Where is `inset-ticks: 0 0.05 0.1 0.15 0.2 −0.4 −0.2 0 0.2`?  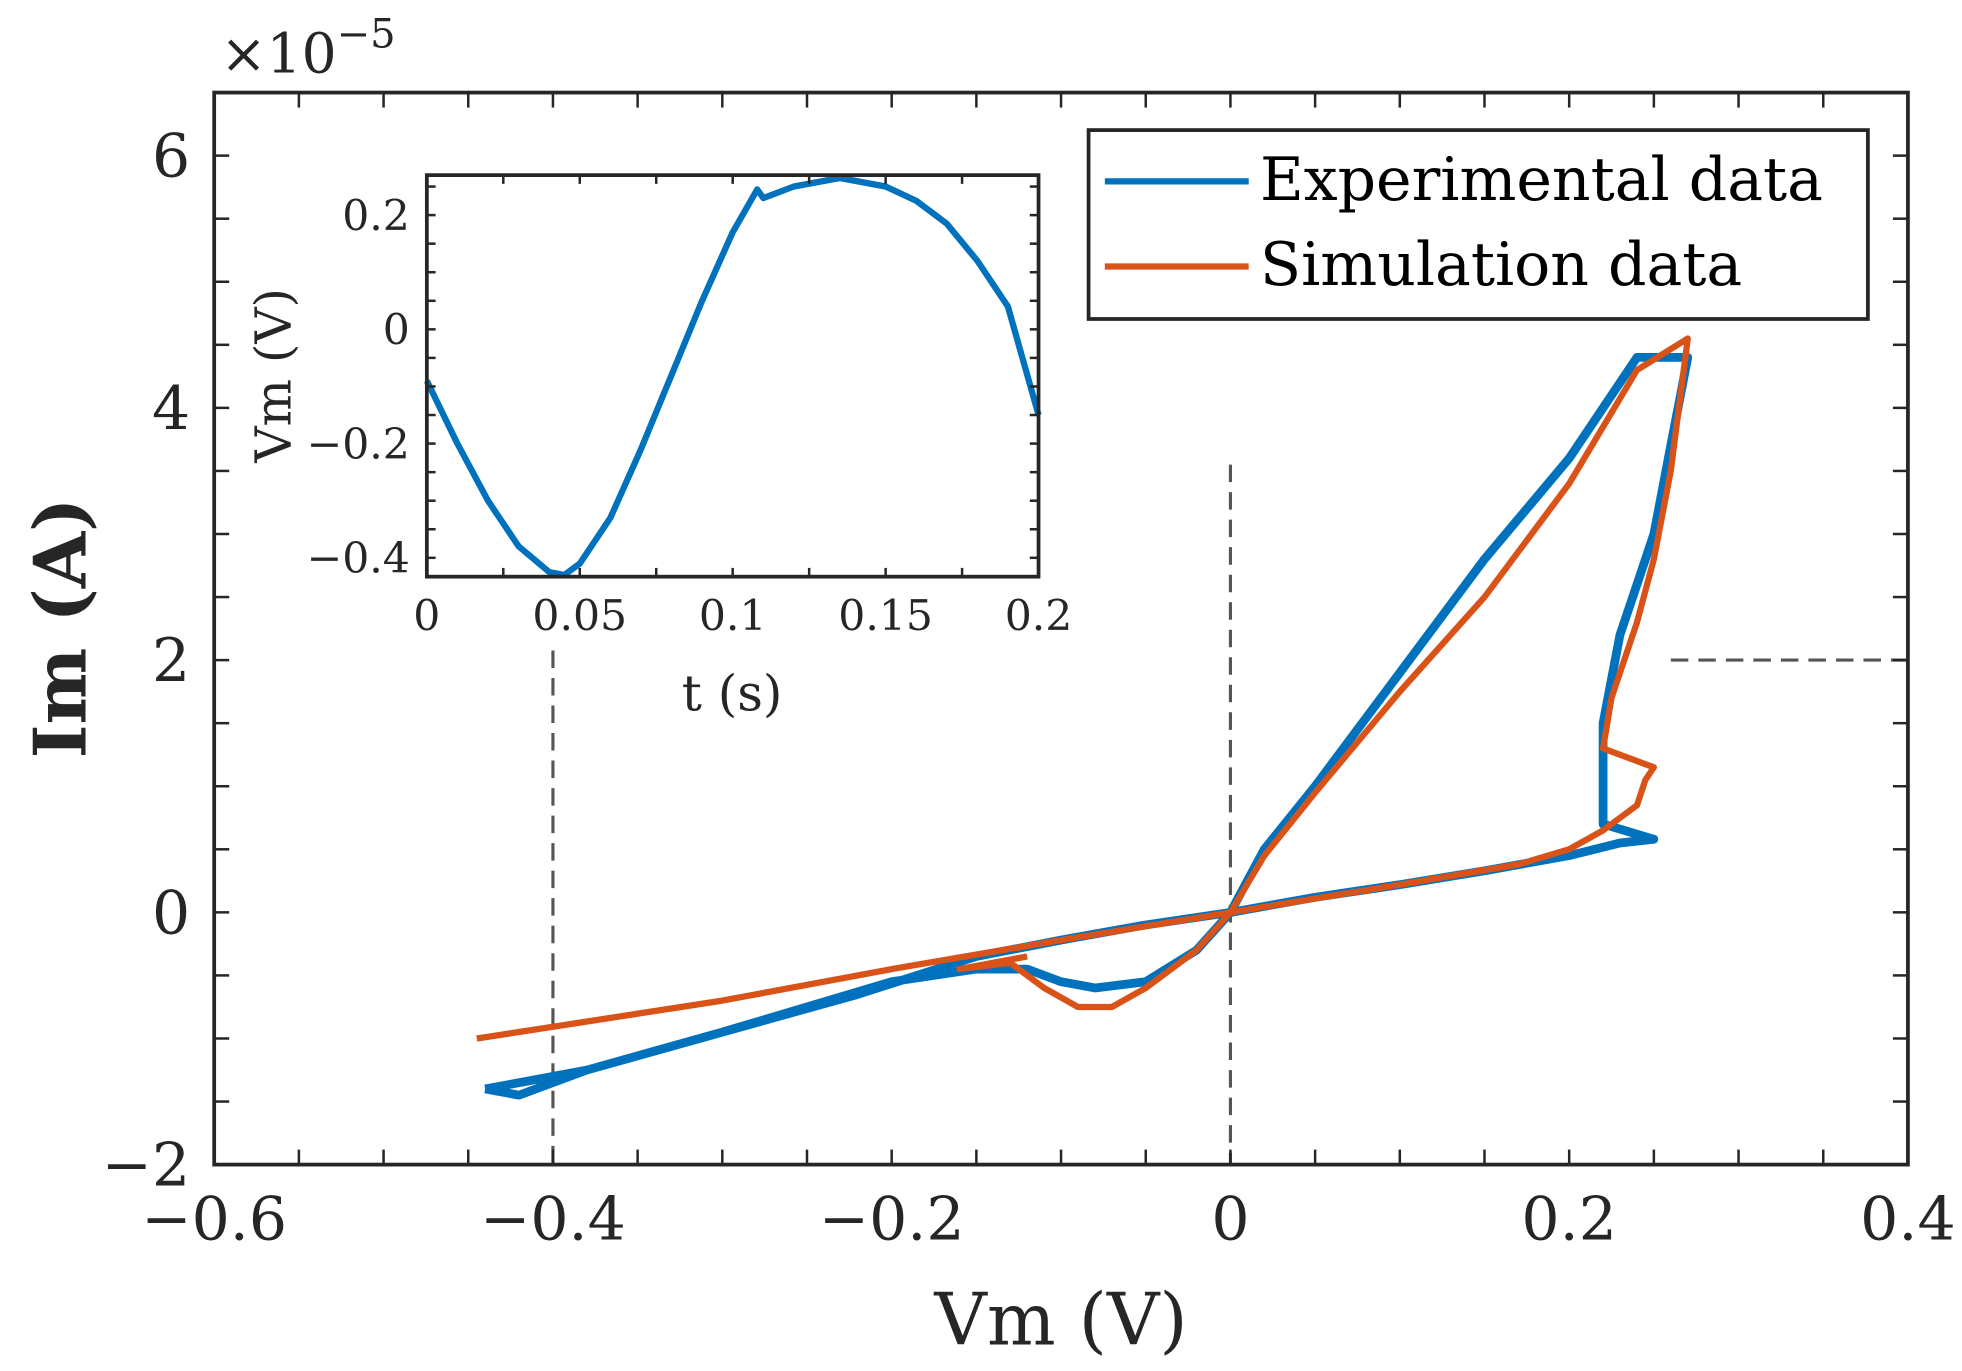
inset-ticks: 0 0.05 0.1 0.15 0.2 −0.4 −0.2 0 0.2 is located at coordinates (690, 408).